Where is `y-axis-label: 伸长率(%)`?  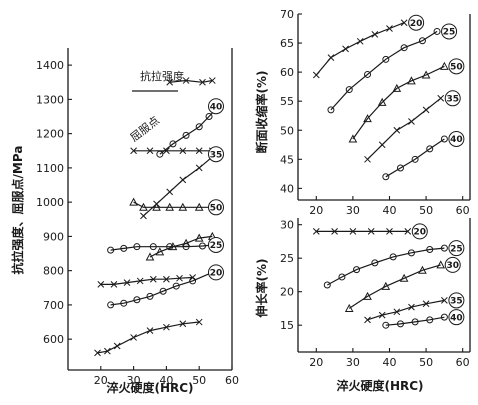 y-axis-label: 伸长率(%) is located at coordinates (261, 289).